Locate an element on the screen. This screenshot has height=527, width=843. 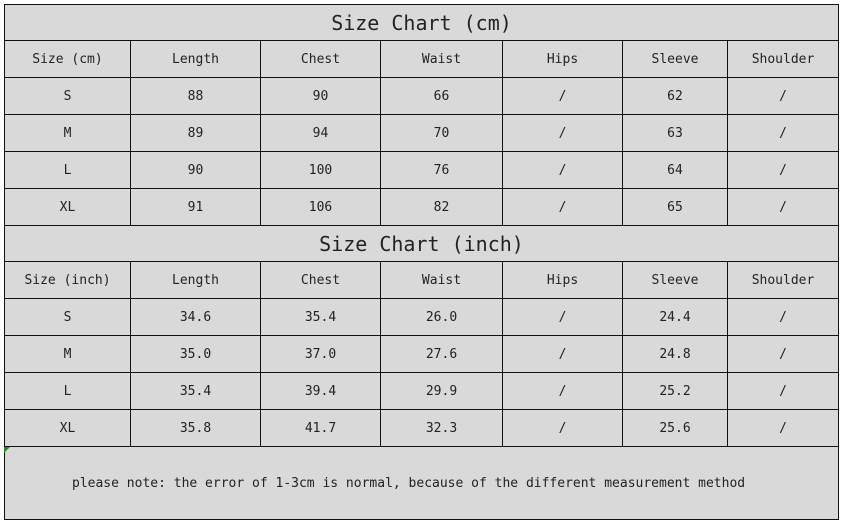
table-cell: 106 is located at coordinates (320, 207).